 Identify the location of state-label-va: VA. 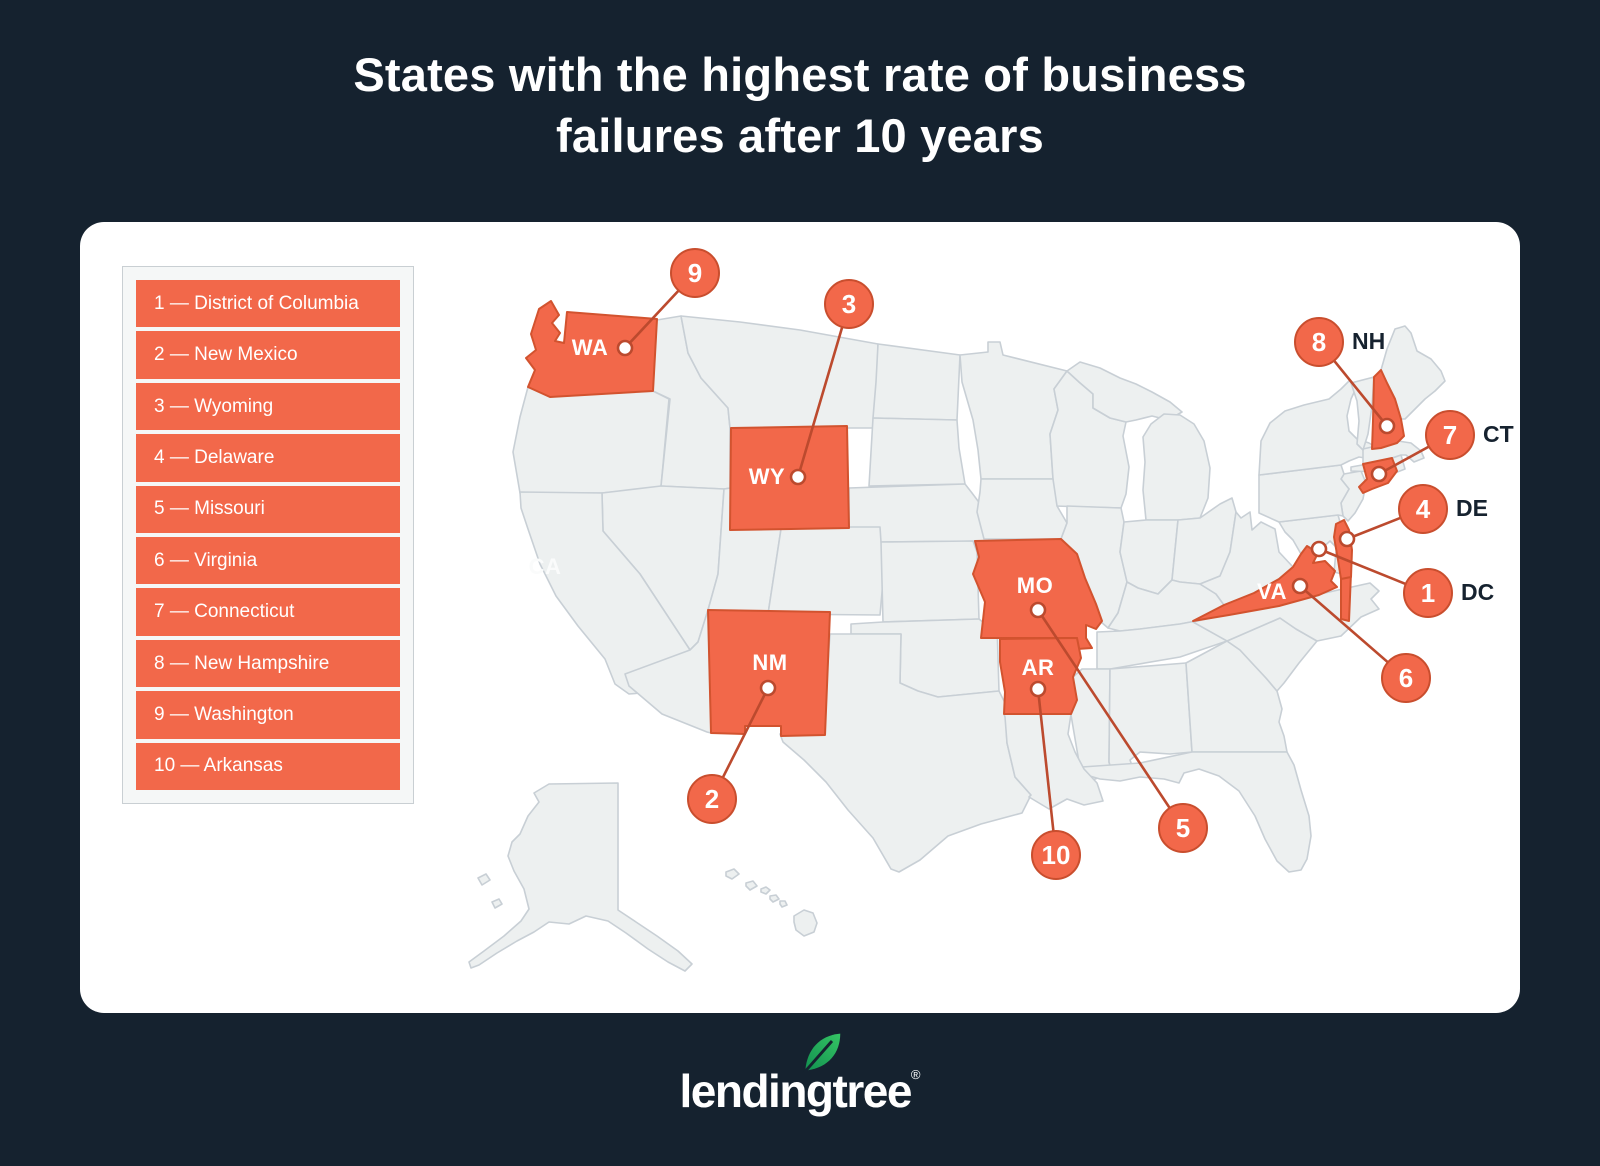
(1272, 591).